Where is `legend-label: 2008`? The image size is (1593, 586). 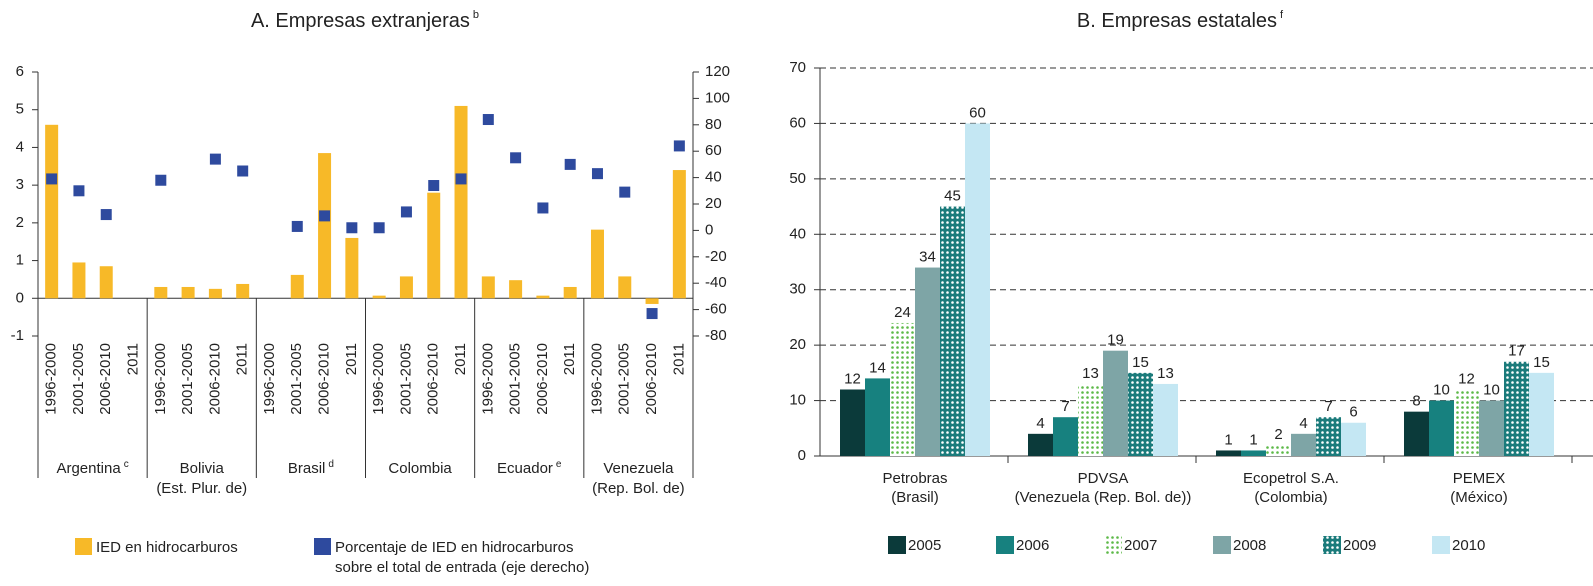
legend-label: 2008 is located at coordinates (1249, 545).